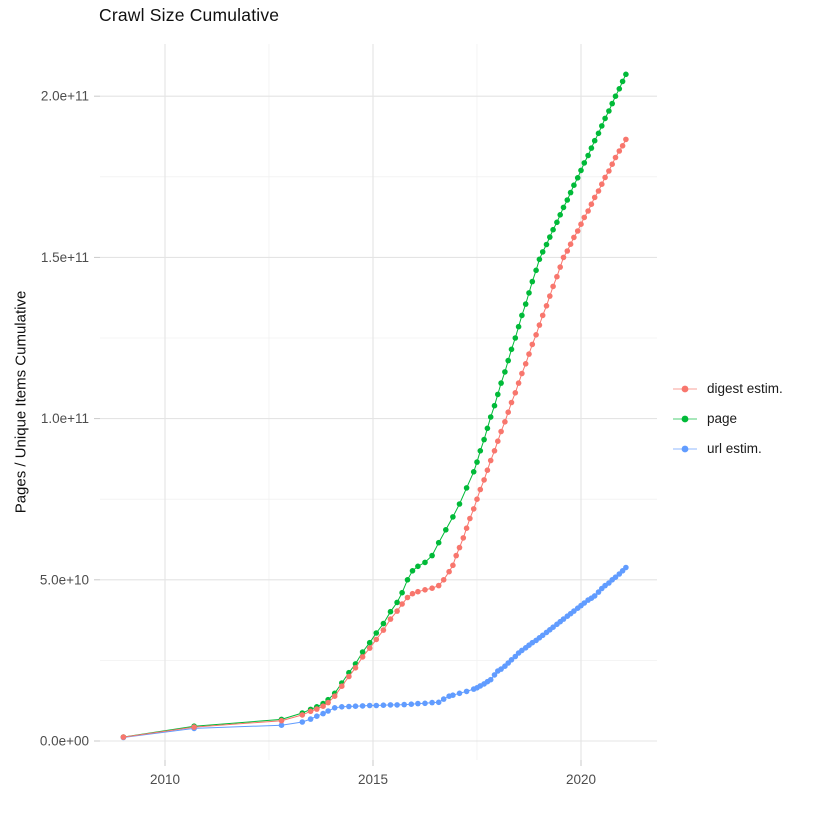 This screenshot has height=827, width=826. What do you see at coordinates (581, 779) in the screenshot?
I see `x-tick-label: 2020` at bounding box center [581, 779].